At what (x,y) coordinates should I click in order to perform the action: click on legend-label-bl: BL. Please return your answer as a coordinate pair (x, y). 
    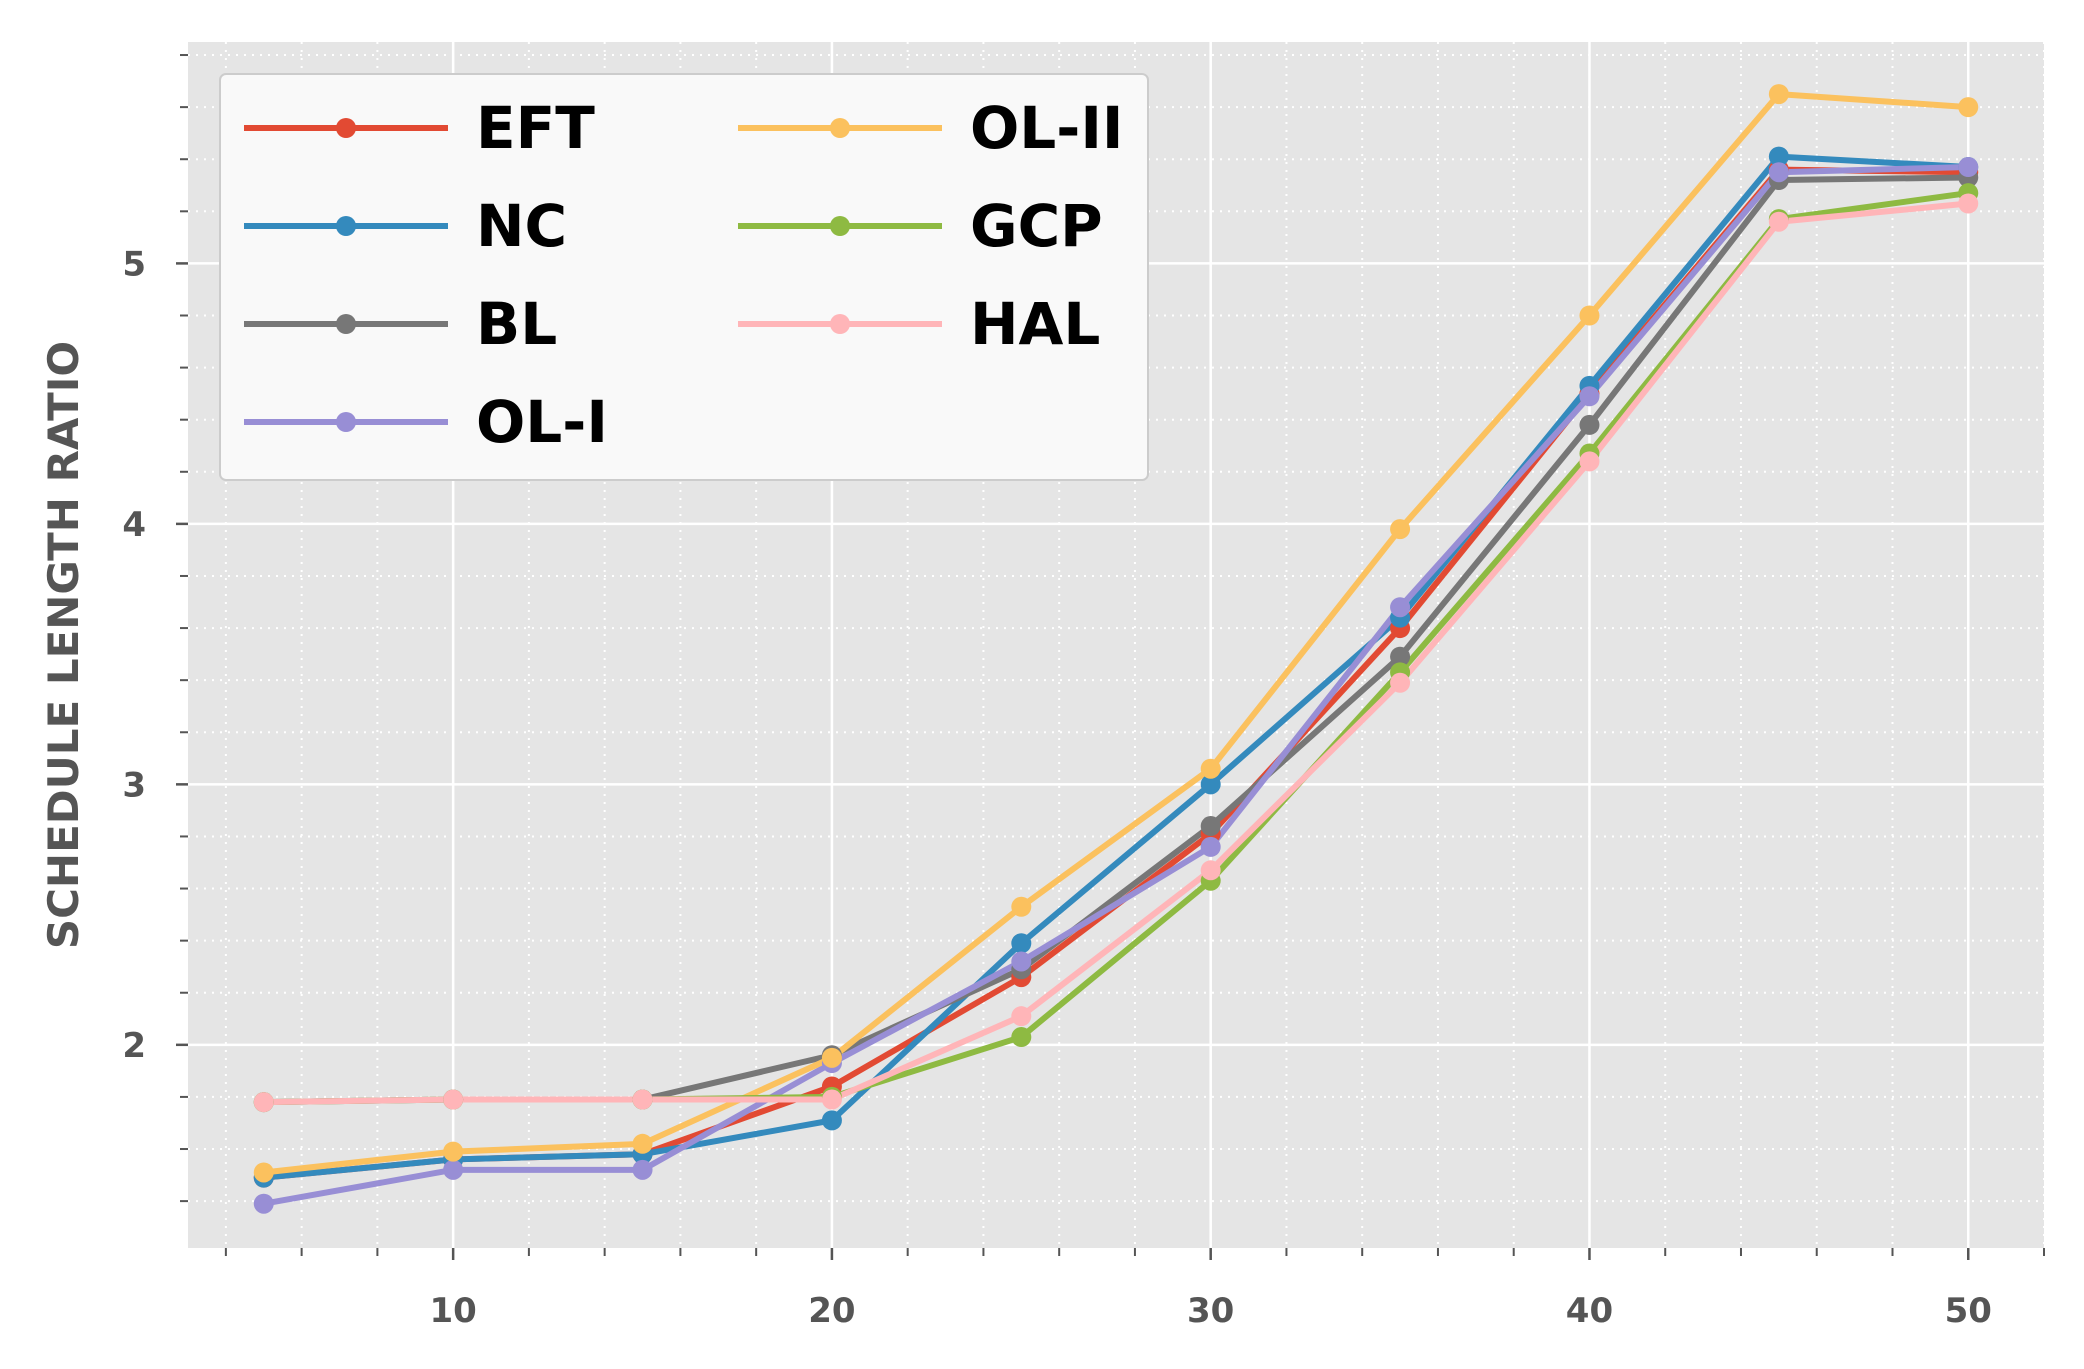
    Looking at the image, I should click on (516, 324).